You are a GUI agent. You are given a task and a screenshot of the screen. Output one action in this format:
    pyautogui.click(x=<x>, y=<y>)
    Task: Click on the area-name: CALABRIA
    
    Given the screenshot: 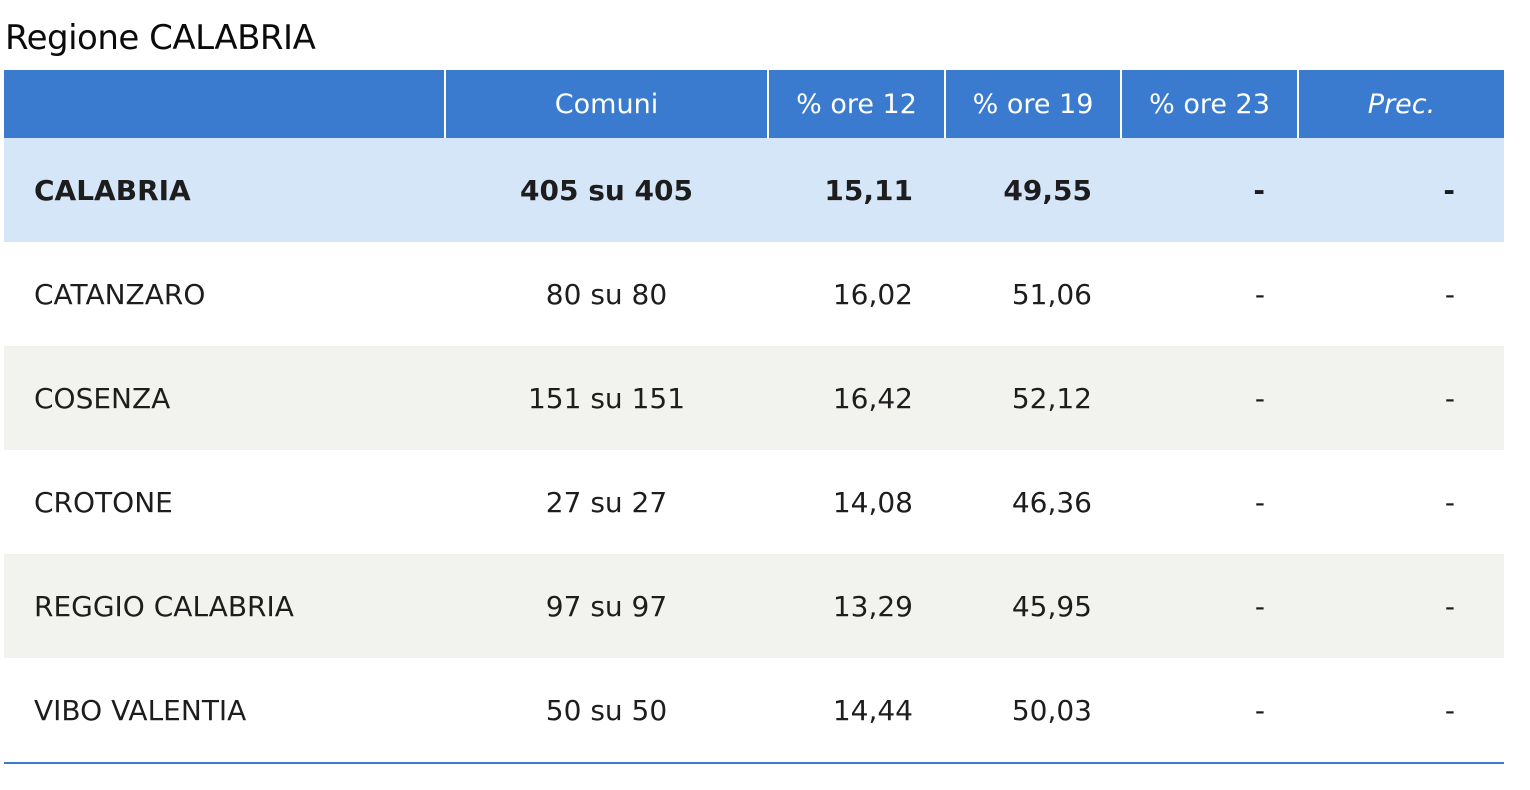 What is the action you would take?
    pyautogui.click(x=112, y=190)
    